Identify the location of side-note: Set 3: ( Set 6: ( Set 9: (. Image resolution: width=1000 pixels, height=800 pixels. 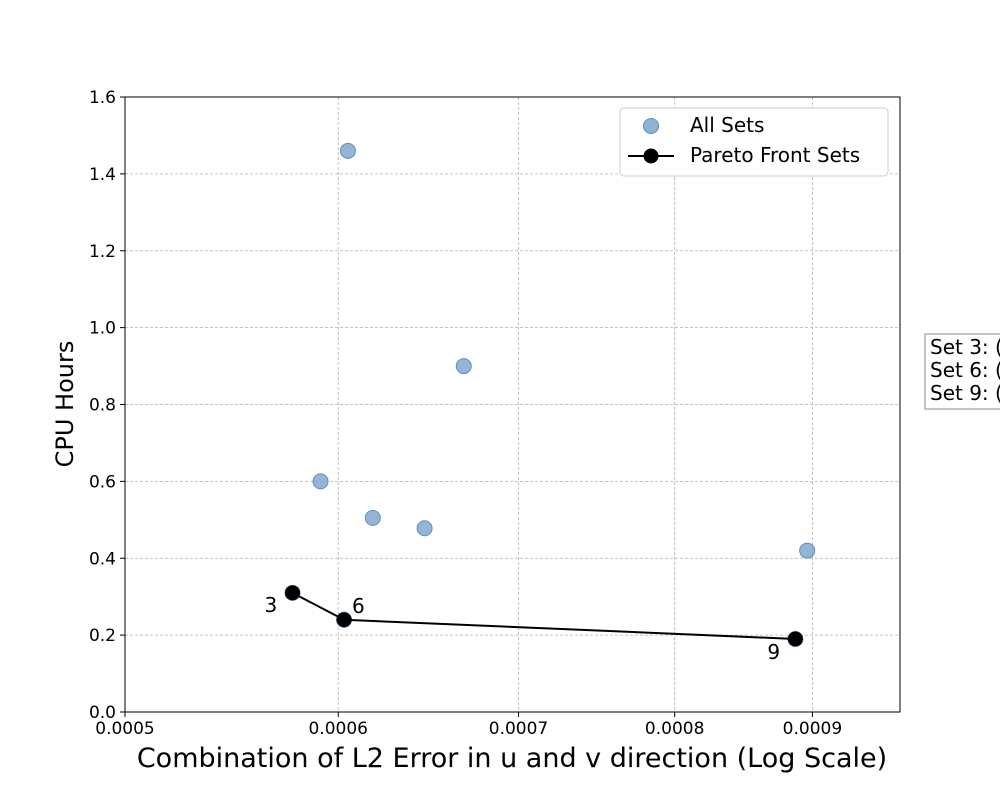
(962, 371).